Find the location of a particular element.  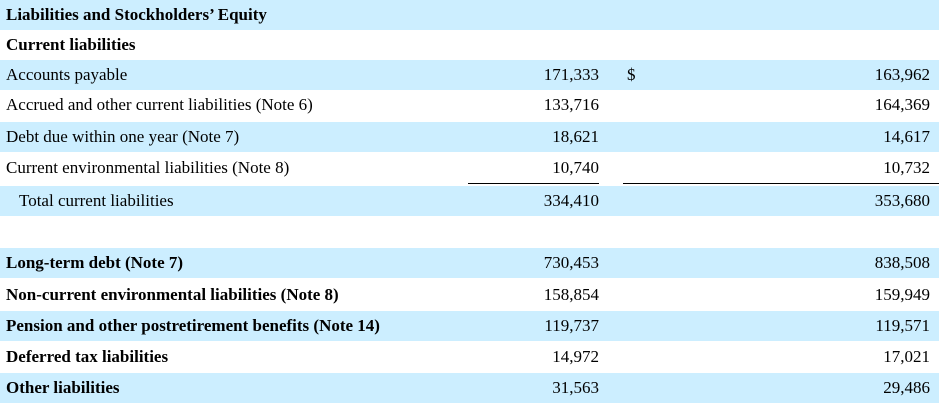

value-current-year: 14,972 is located at coordinates (575, 356).